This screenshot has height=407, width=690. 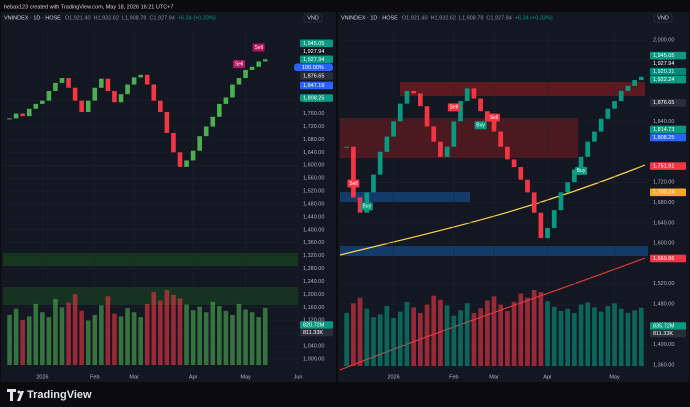 I want to click on price-badge-label: 1,751.91, so click(x=663, y=167).